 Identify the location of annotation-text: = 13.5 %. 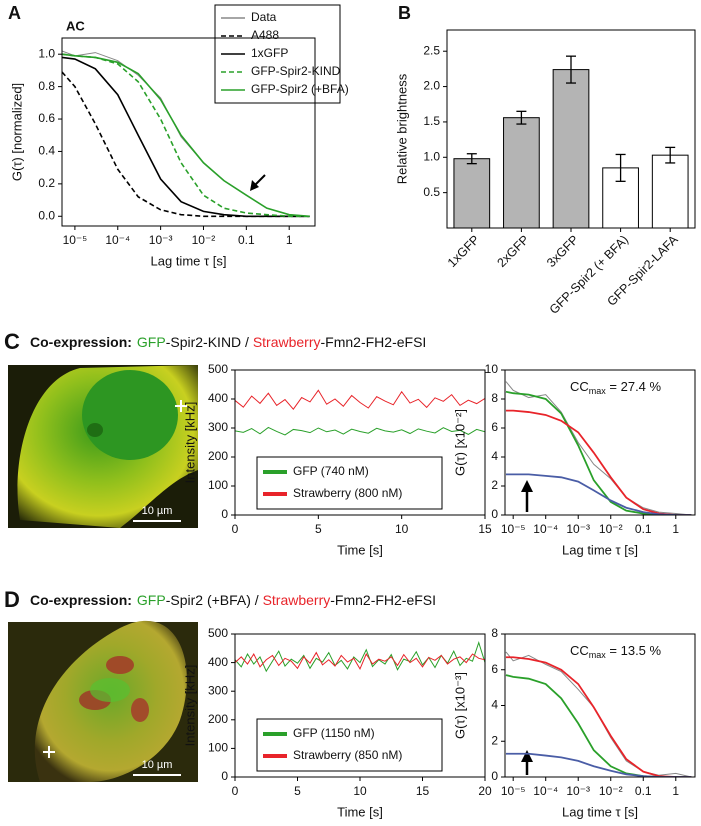
(634, 650).